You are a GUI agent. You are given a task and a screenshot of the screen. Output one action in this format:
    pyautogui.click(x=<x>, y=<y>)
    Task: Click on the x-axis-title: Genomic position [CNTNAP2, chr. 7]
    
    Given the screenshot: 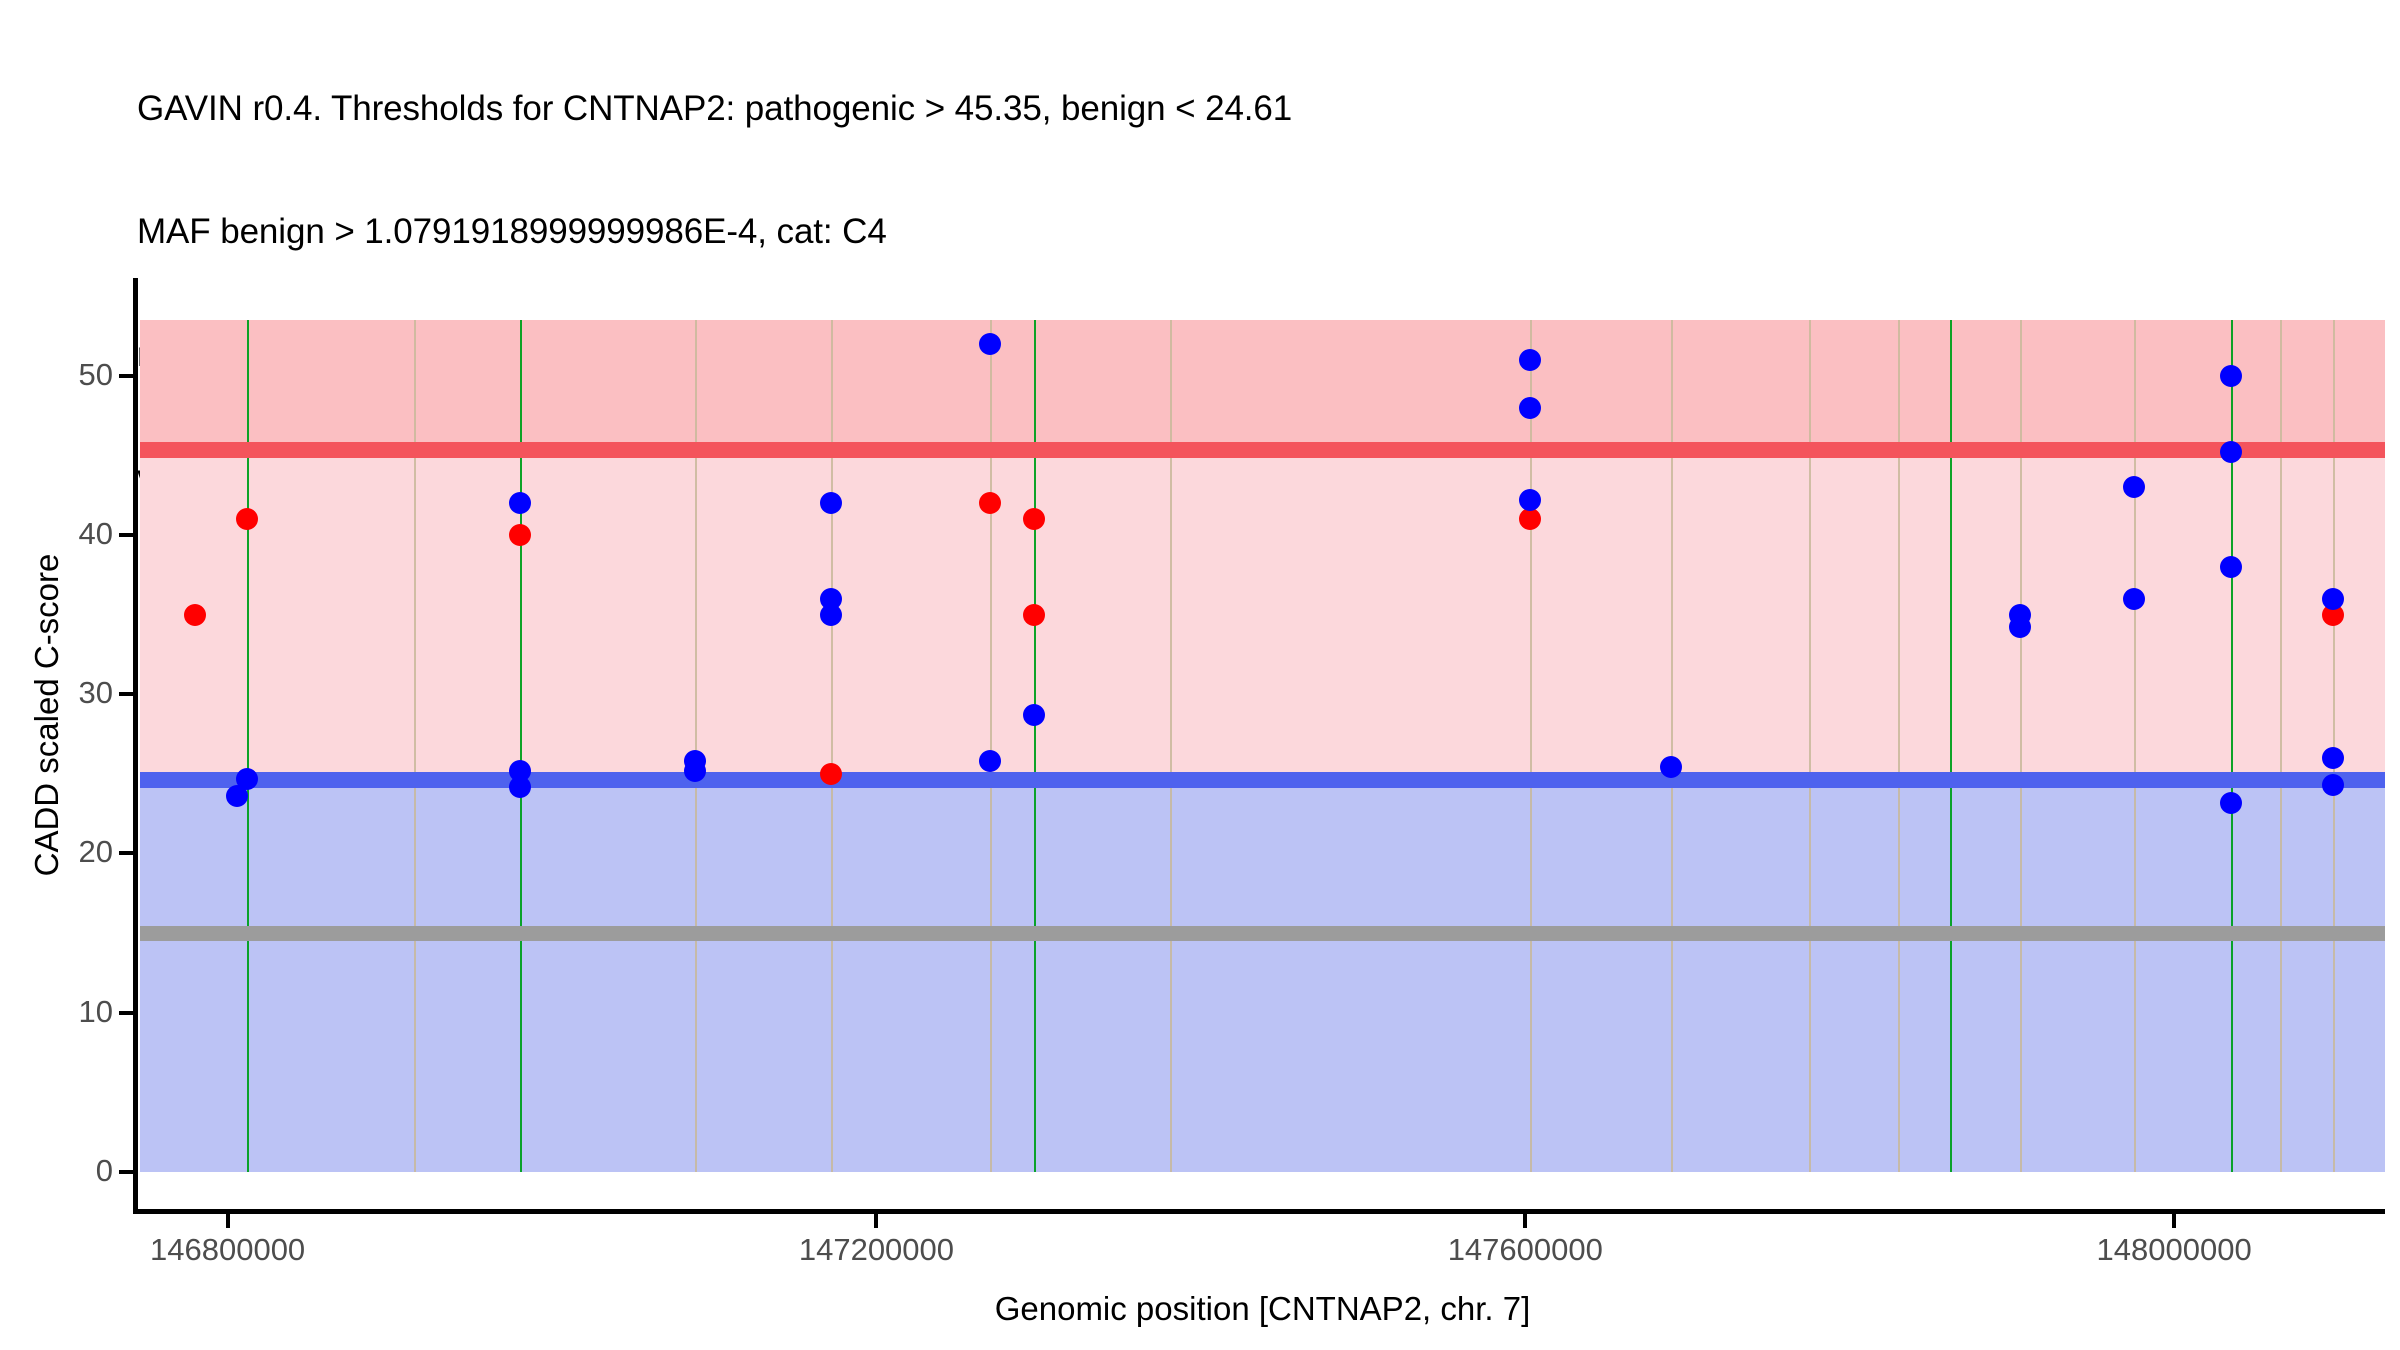 What is the action you would take?
    pyautogui.click(x=1262, y=1308)
    